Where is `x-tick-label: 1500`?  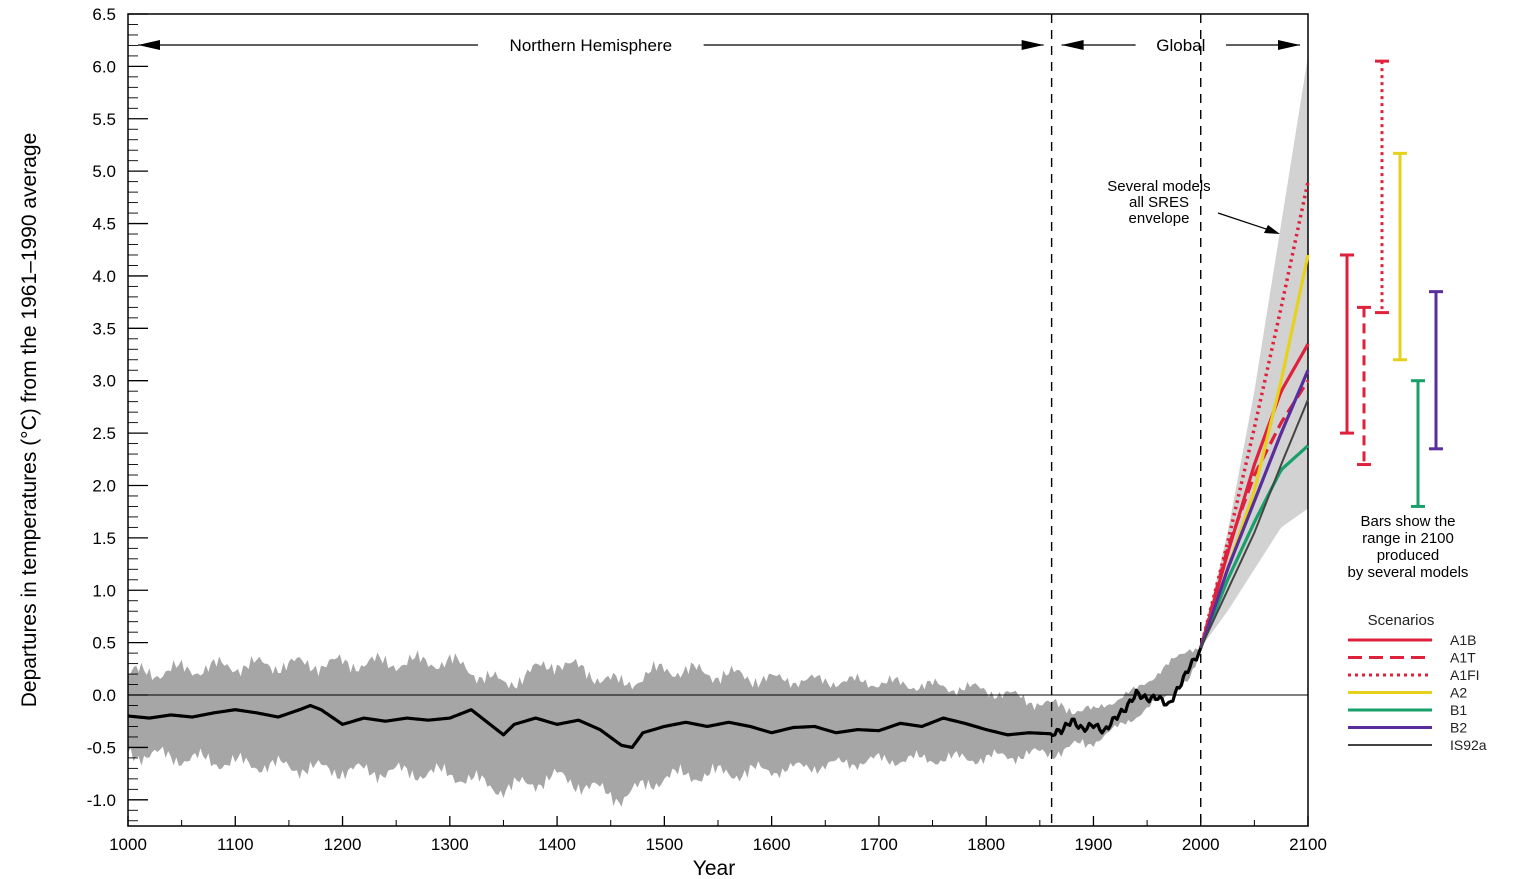
x-tick-label: 1500 is located at coordinates (664, 844).